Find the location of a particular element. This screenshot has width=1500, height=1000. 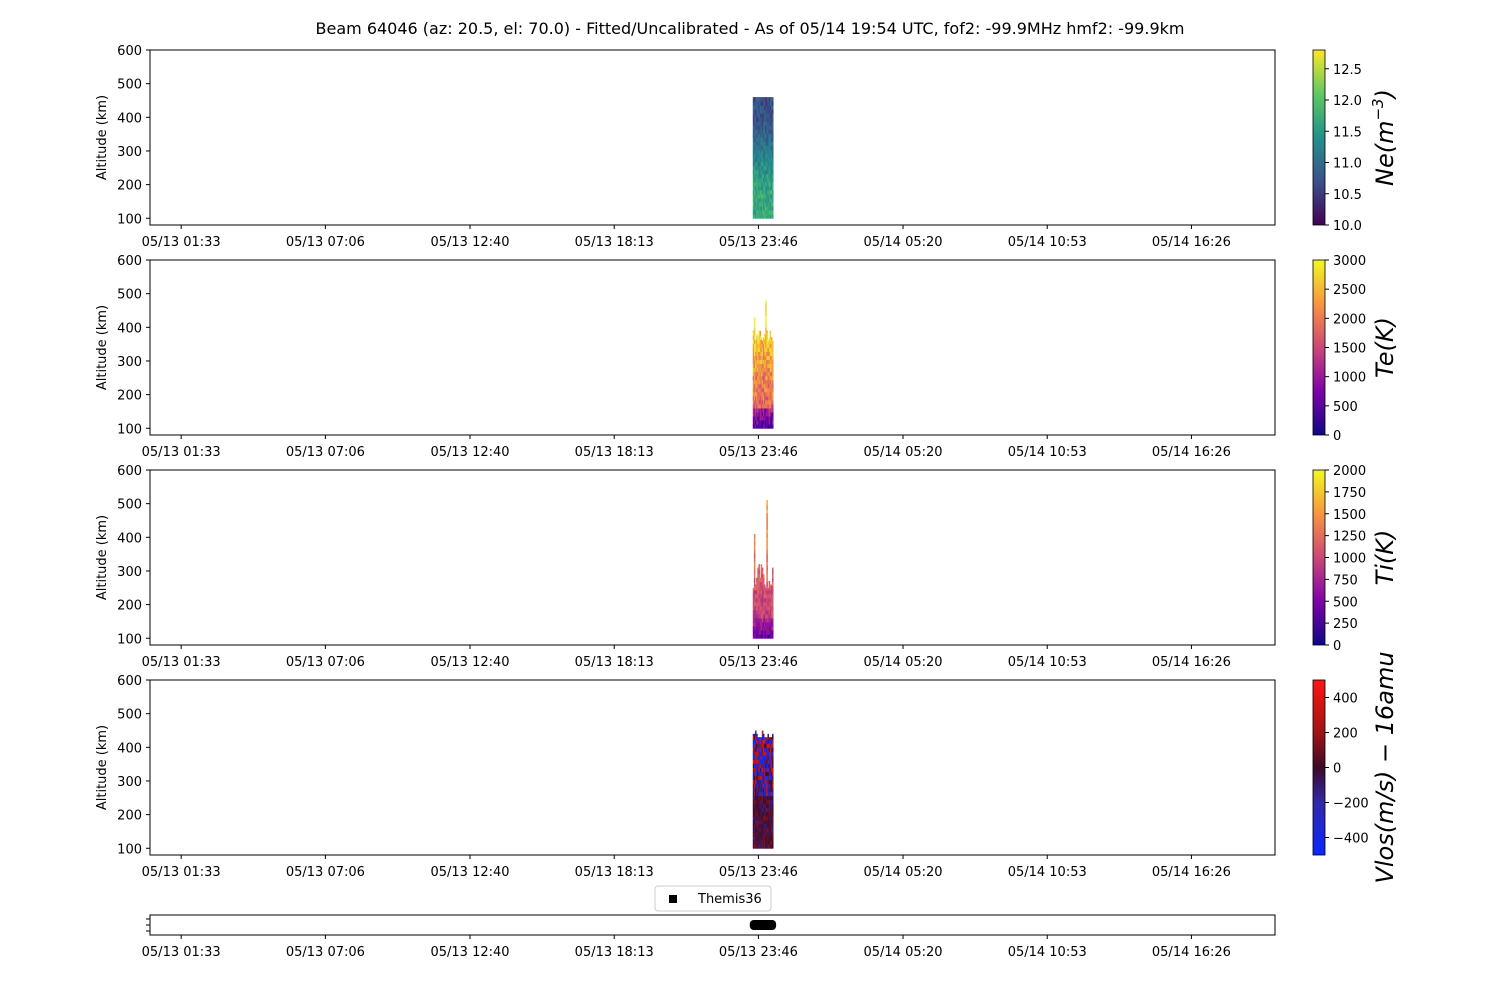

colorbar-tick-label: 0 is located at coordinates (1337, 436).